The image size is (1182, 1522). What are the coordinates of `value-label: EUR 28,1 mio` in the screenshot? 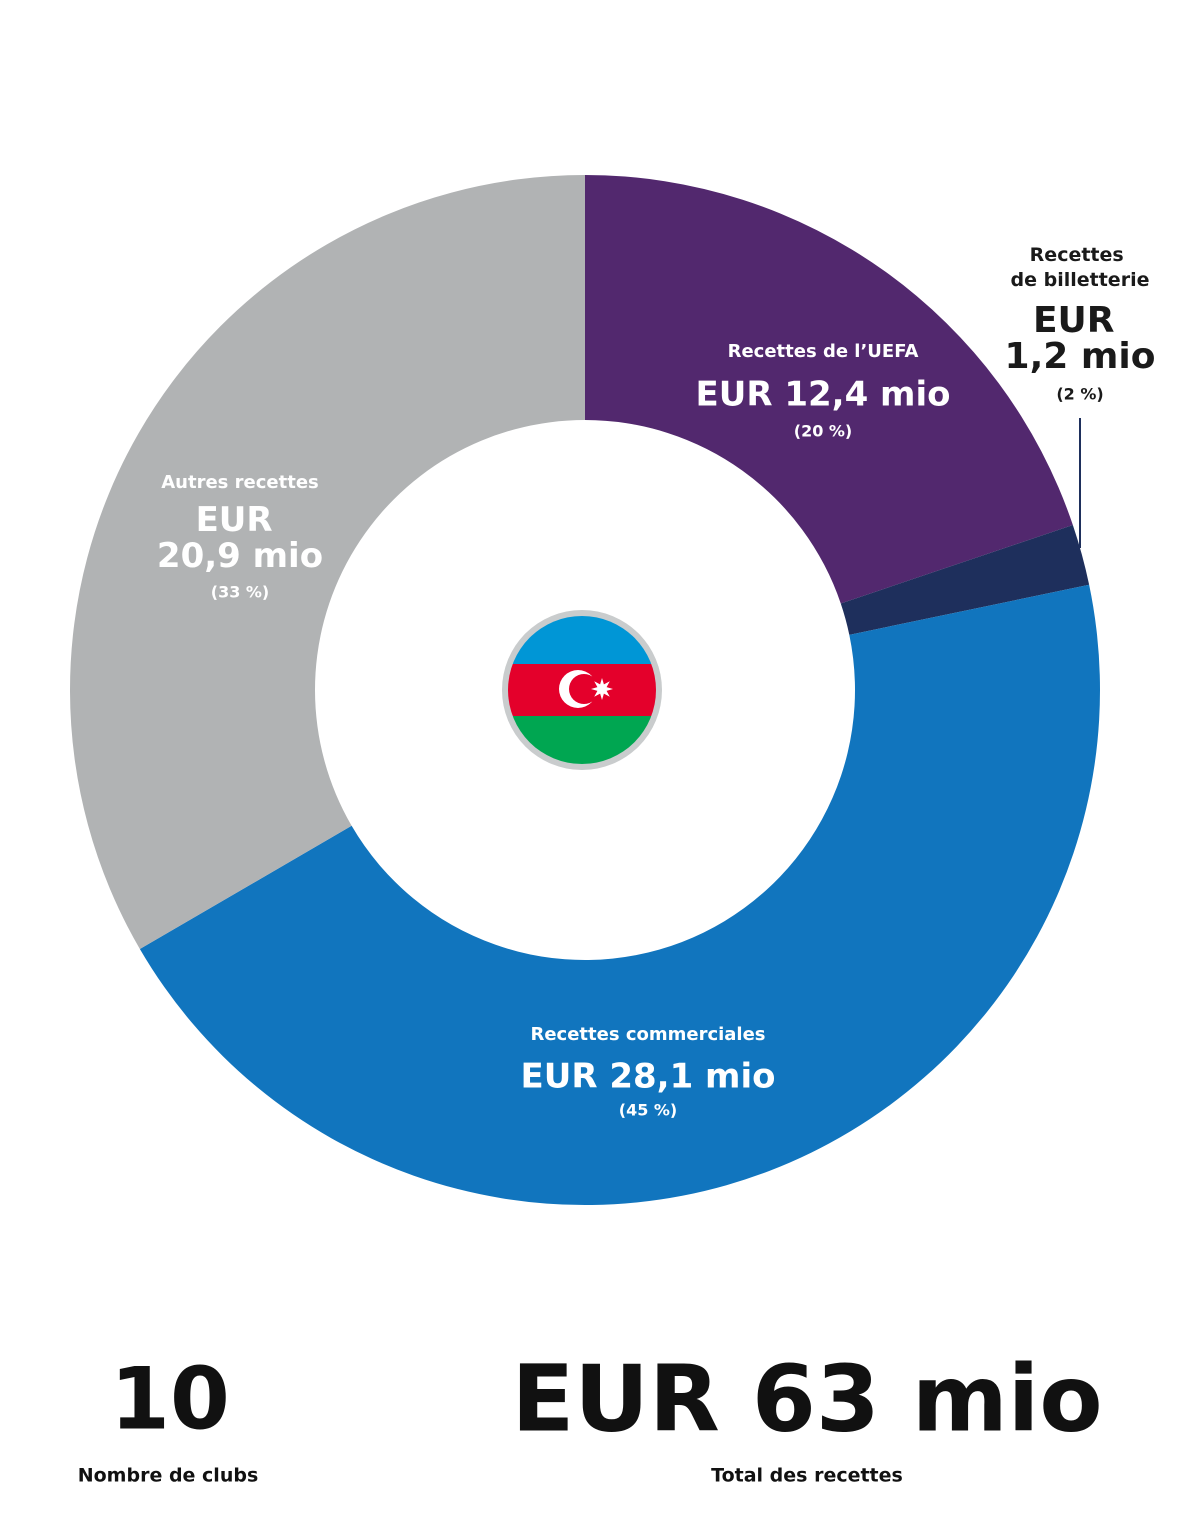 It's located at (647, 1077).